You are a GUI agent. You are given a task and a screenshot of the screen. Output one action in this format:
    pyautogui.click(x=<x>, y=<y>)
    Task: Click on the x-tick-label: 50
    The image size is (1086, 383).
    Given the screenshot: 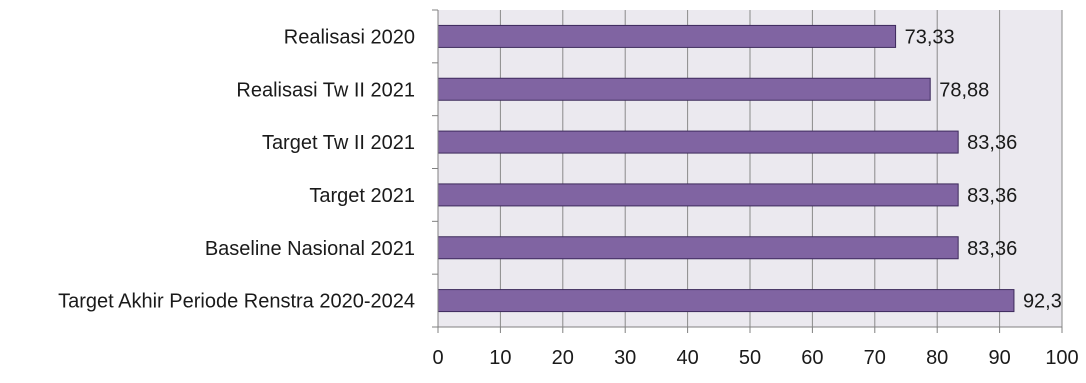 What is the action you would take?
    pyautogui.click(x=750, y=358)
    